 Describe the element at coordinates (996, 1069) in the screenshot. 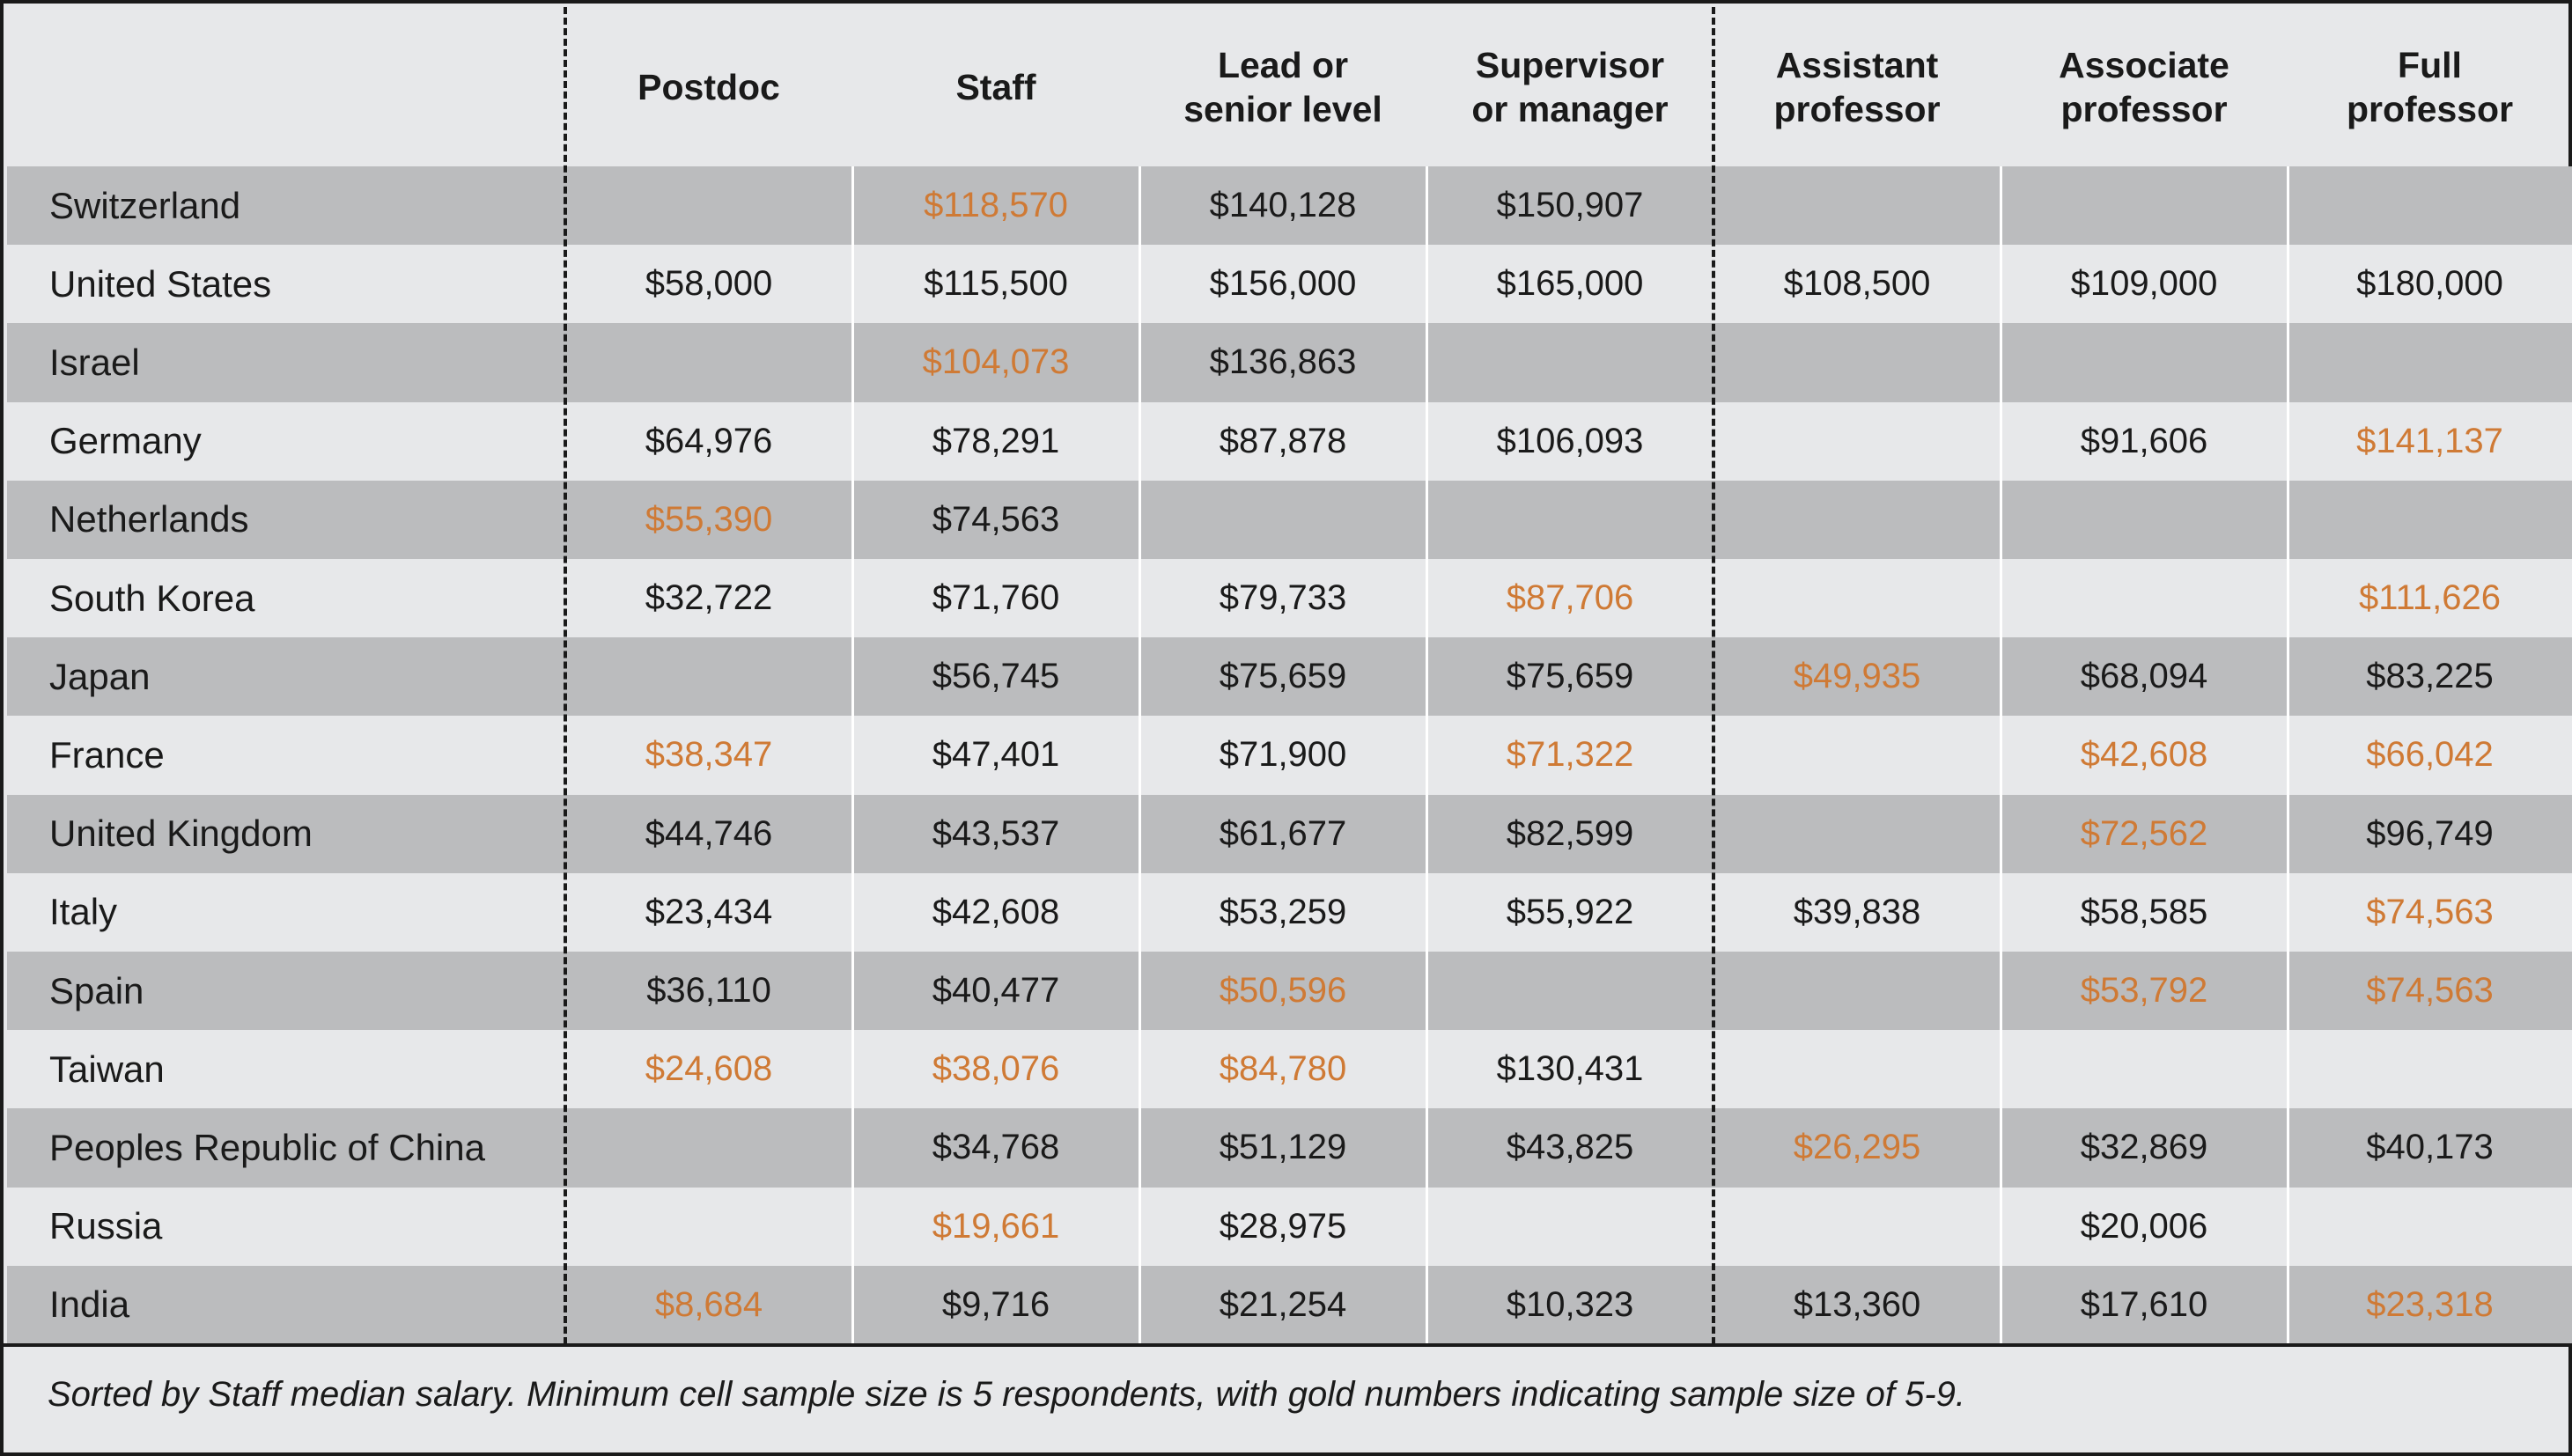

I see `salary-cell: $38,076` at that location.